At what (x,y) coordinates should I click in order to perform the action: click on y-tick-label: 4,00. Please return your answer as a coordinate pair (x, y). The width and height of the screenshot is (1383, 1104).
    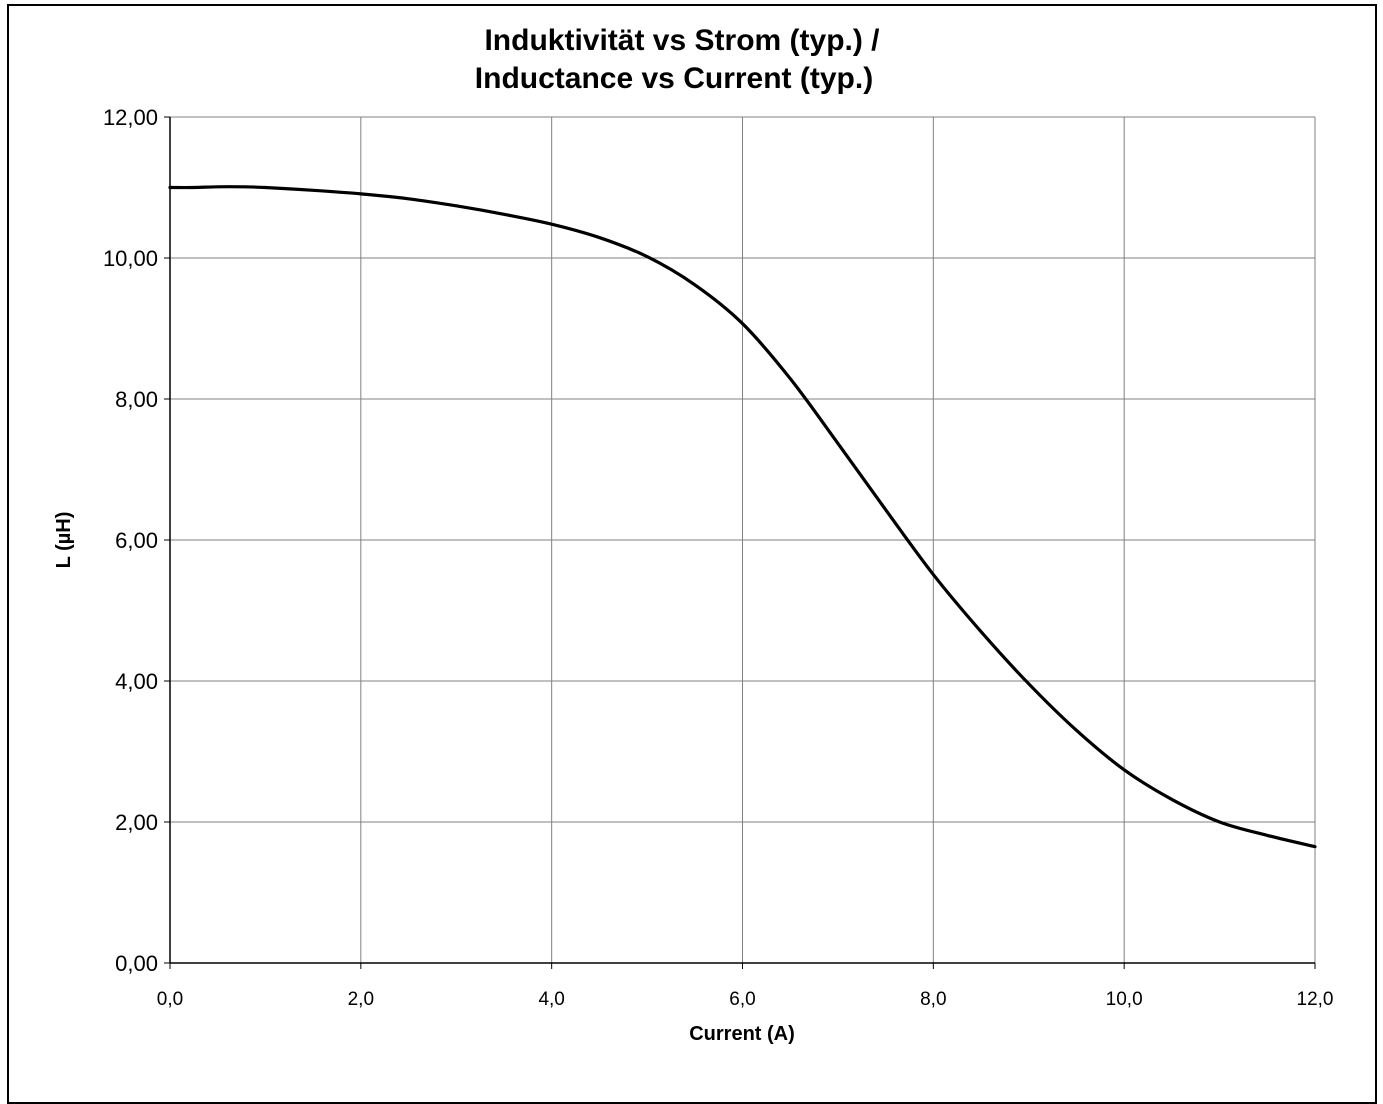
    Looking at the image, I should click on (136, 681).